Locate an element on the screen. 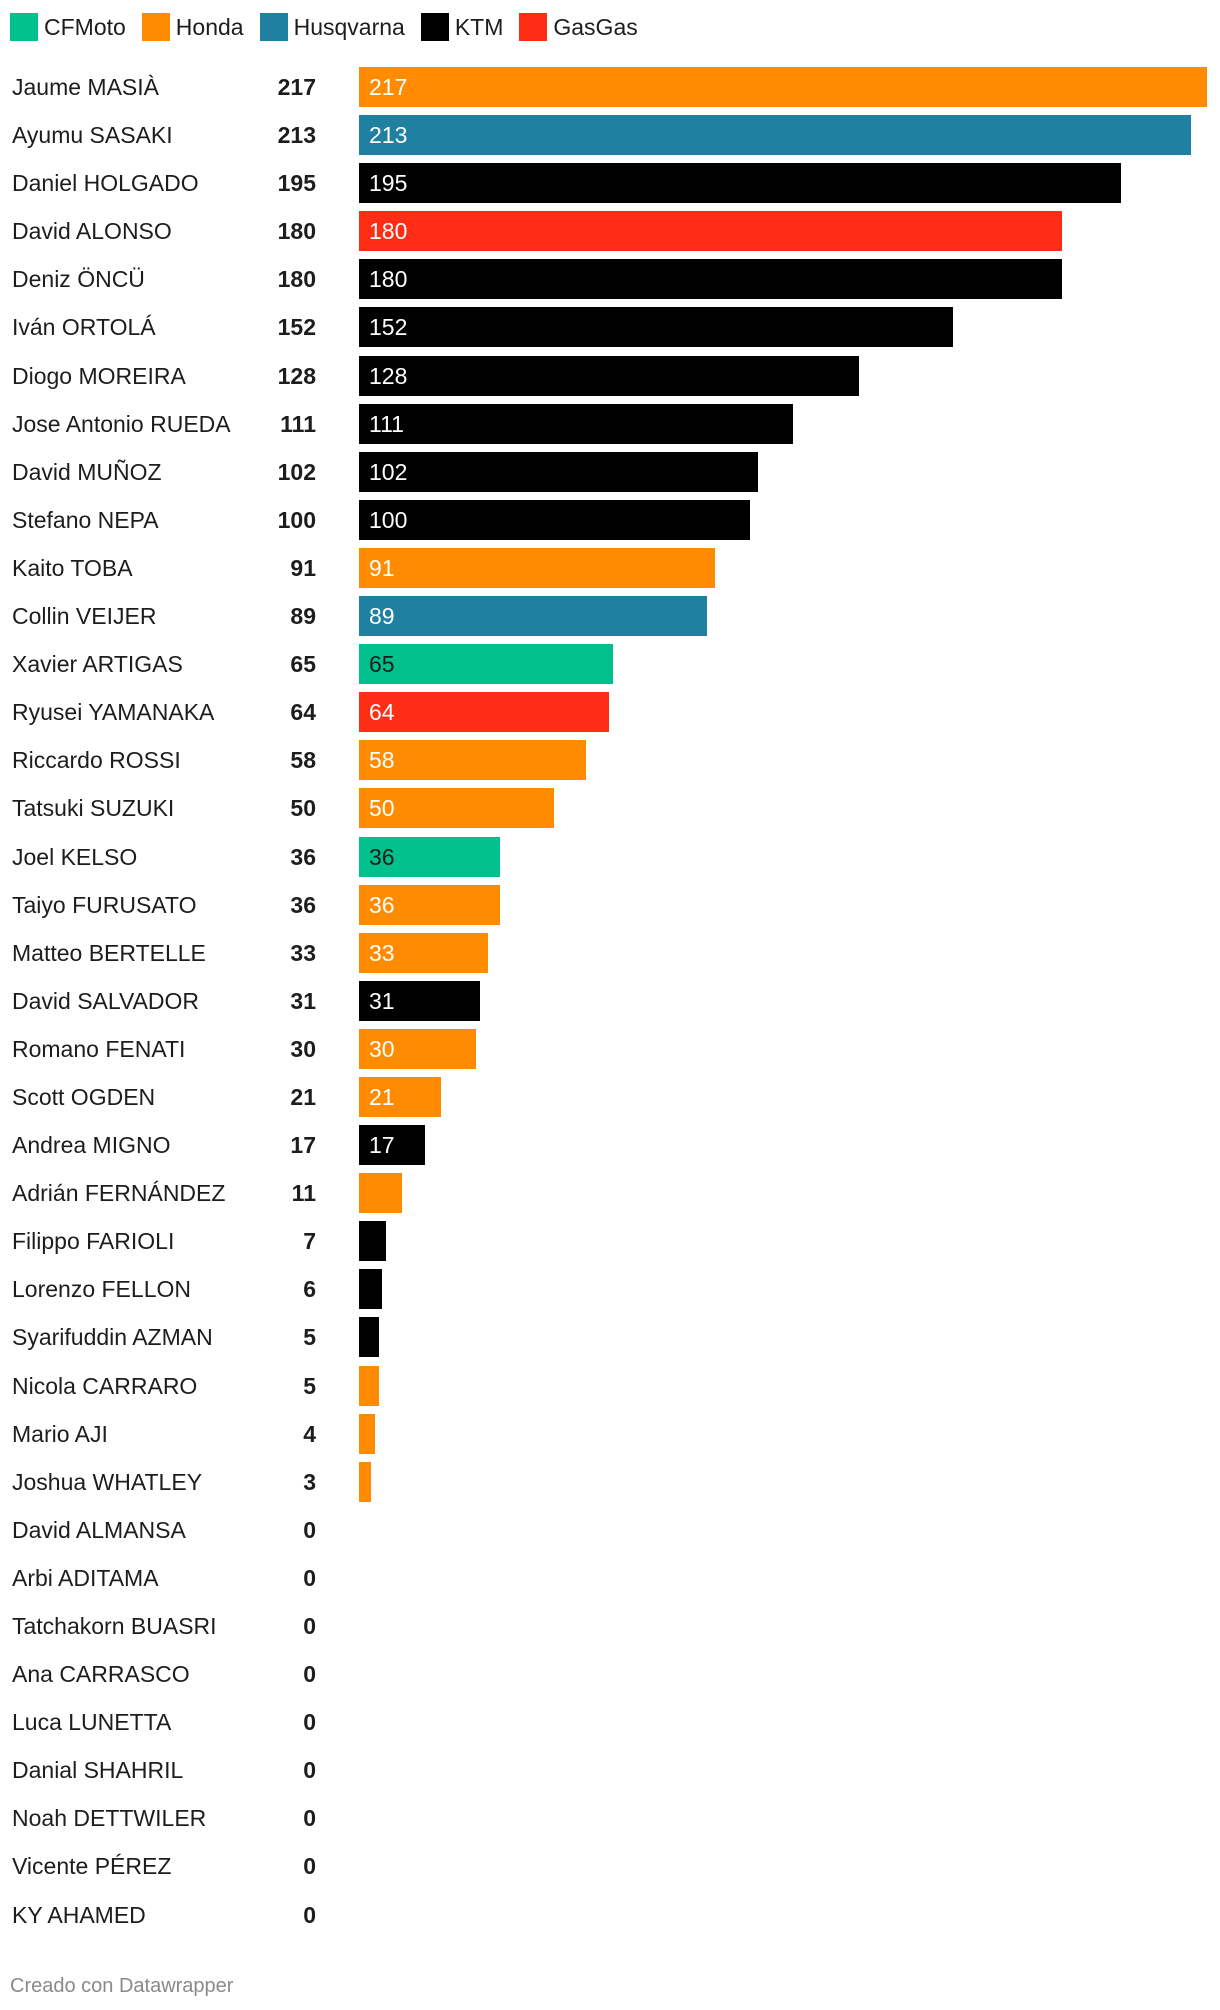 The height and width of the screenshot is (2010, 1220). bar-value-label: 50 is located at coordinates (382, 808).